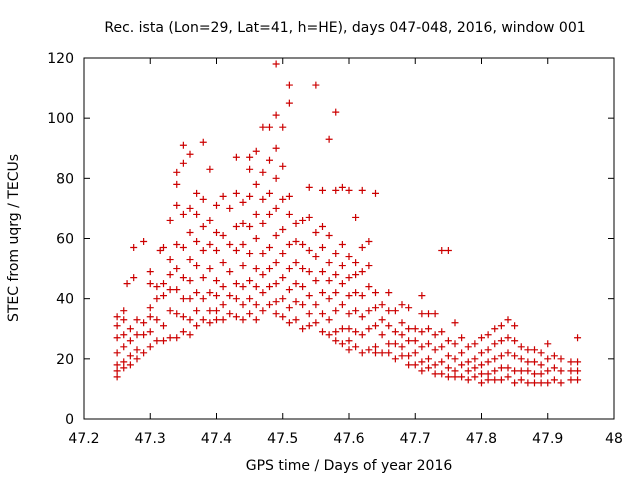 This screenshot has width=640, height=480. Describe the element at coordinates (83, 439) in the screenshot. I see `x-tick-label: 47.2` at that location.